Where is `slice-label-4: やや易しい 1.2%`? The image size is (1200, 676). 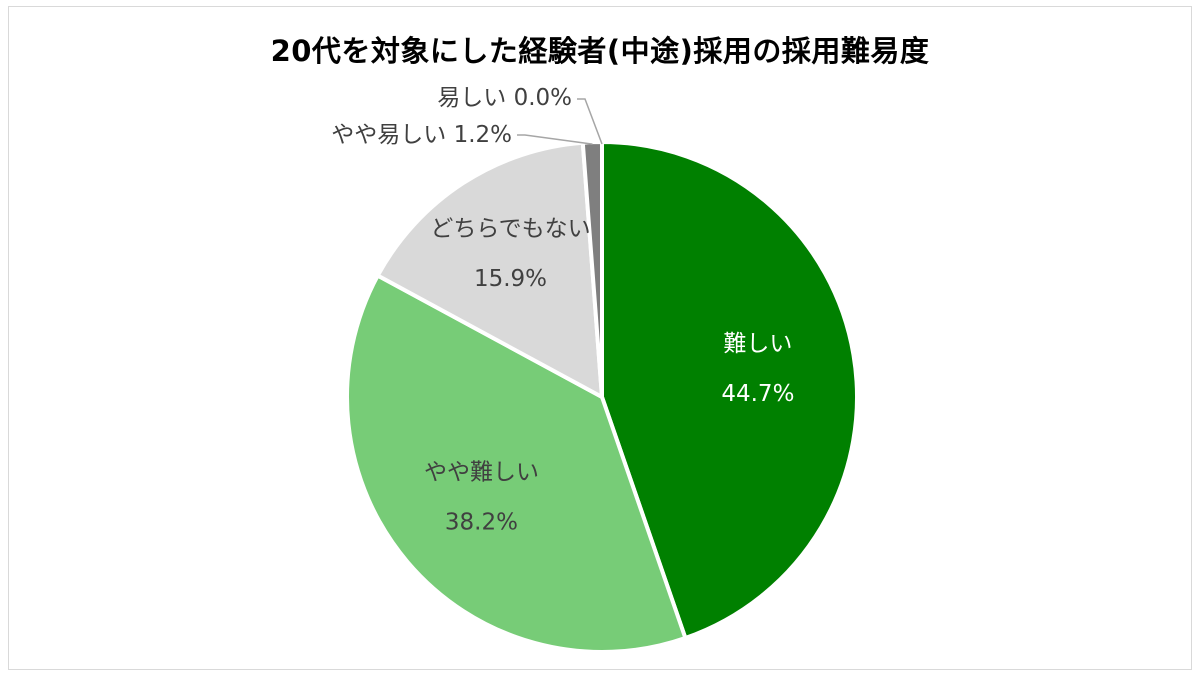 slice-label-4: やや易しい 1.2% is located at coordinates (421, 135).